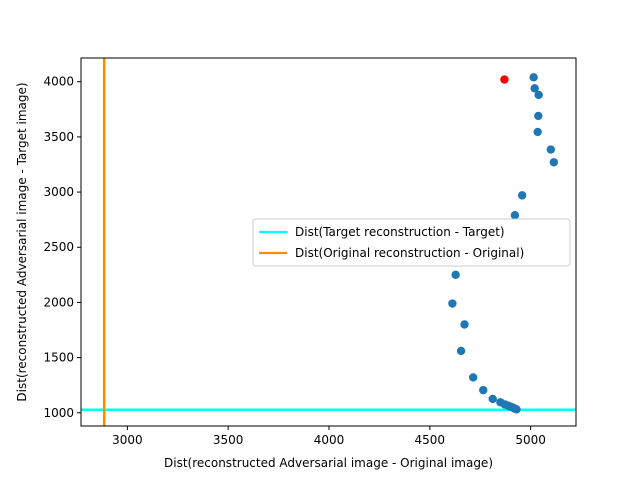  Describe the element at coordinates (58, 302) in the screenshot. I see `y-tick-label: 2000` at that location.